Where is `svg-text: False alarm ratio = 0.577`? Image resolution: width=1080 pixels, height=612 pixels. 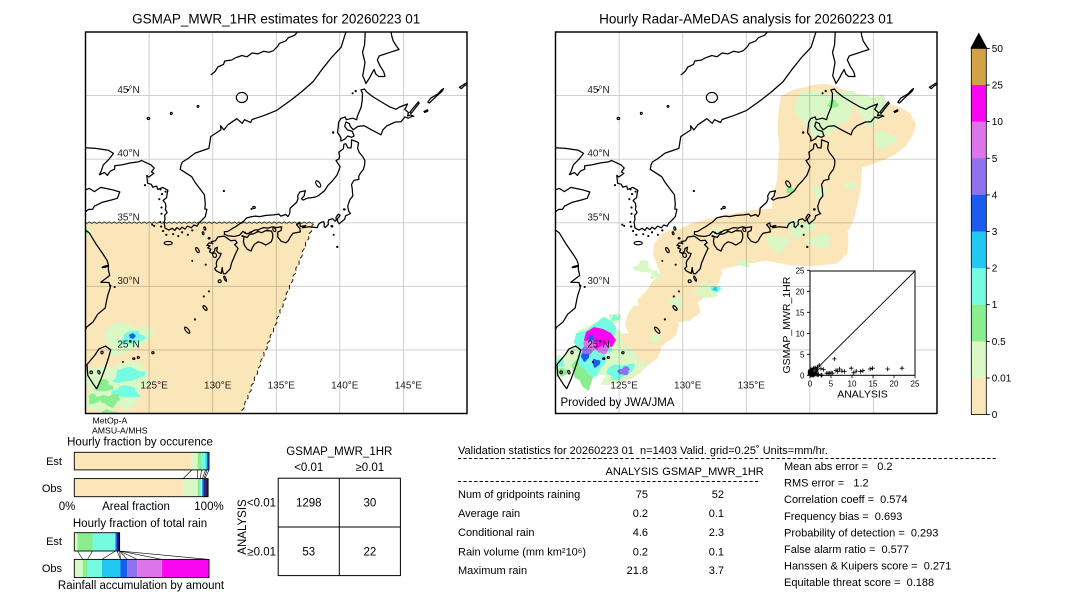
svg-text: False alarm ratio = 0.577 is located at coordinates (846, 550).